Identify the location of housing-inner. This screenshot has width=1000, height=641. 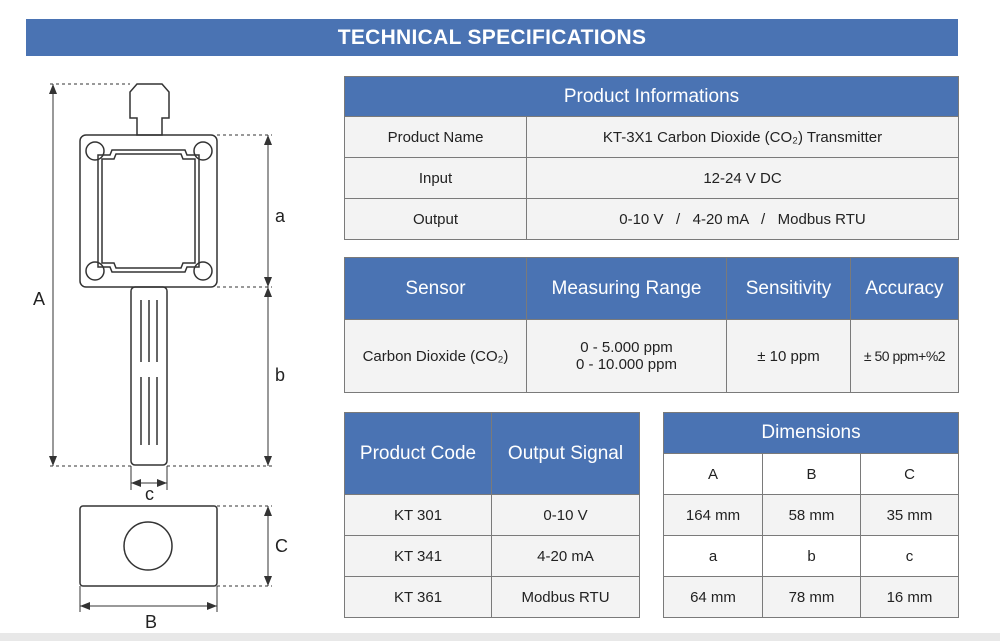
(148, 211).